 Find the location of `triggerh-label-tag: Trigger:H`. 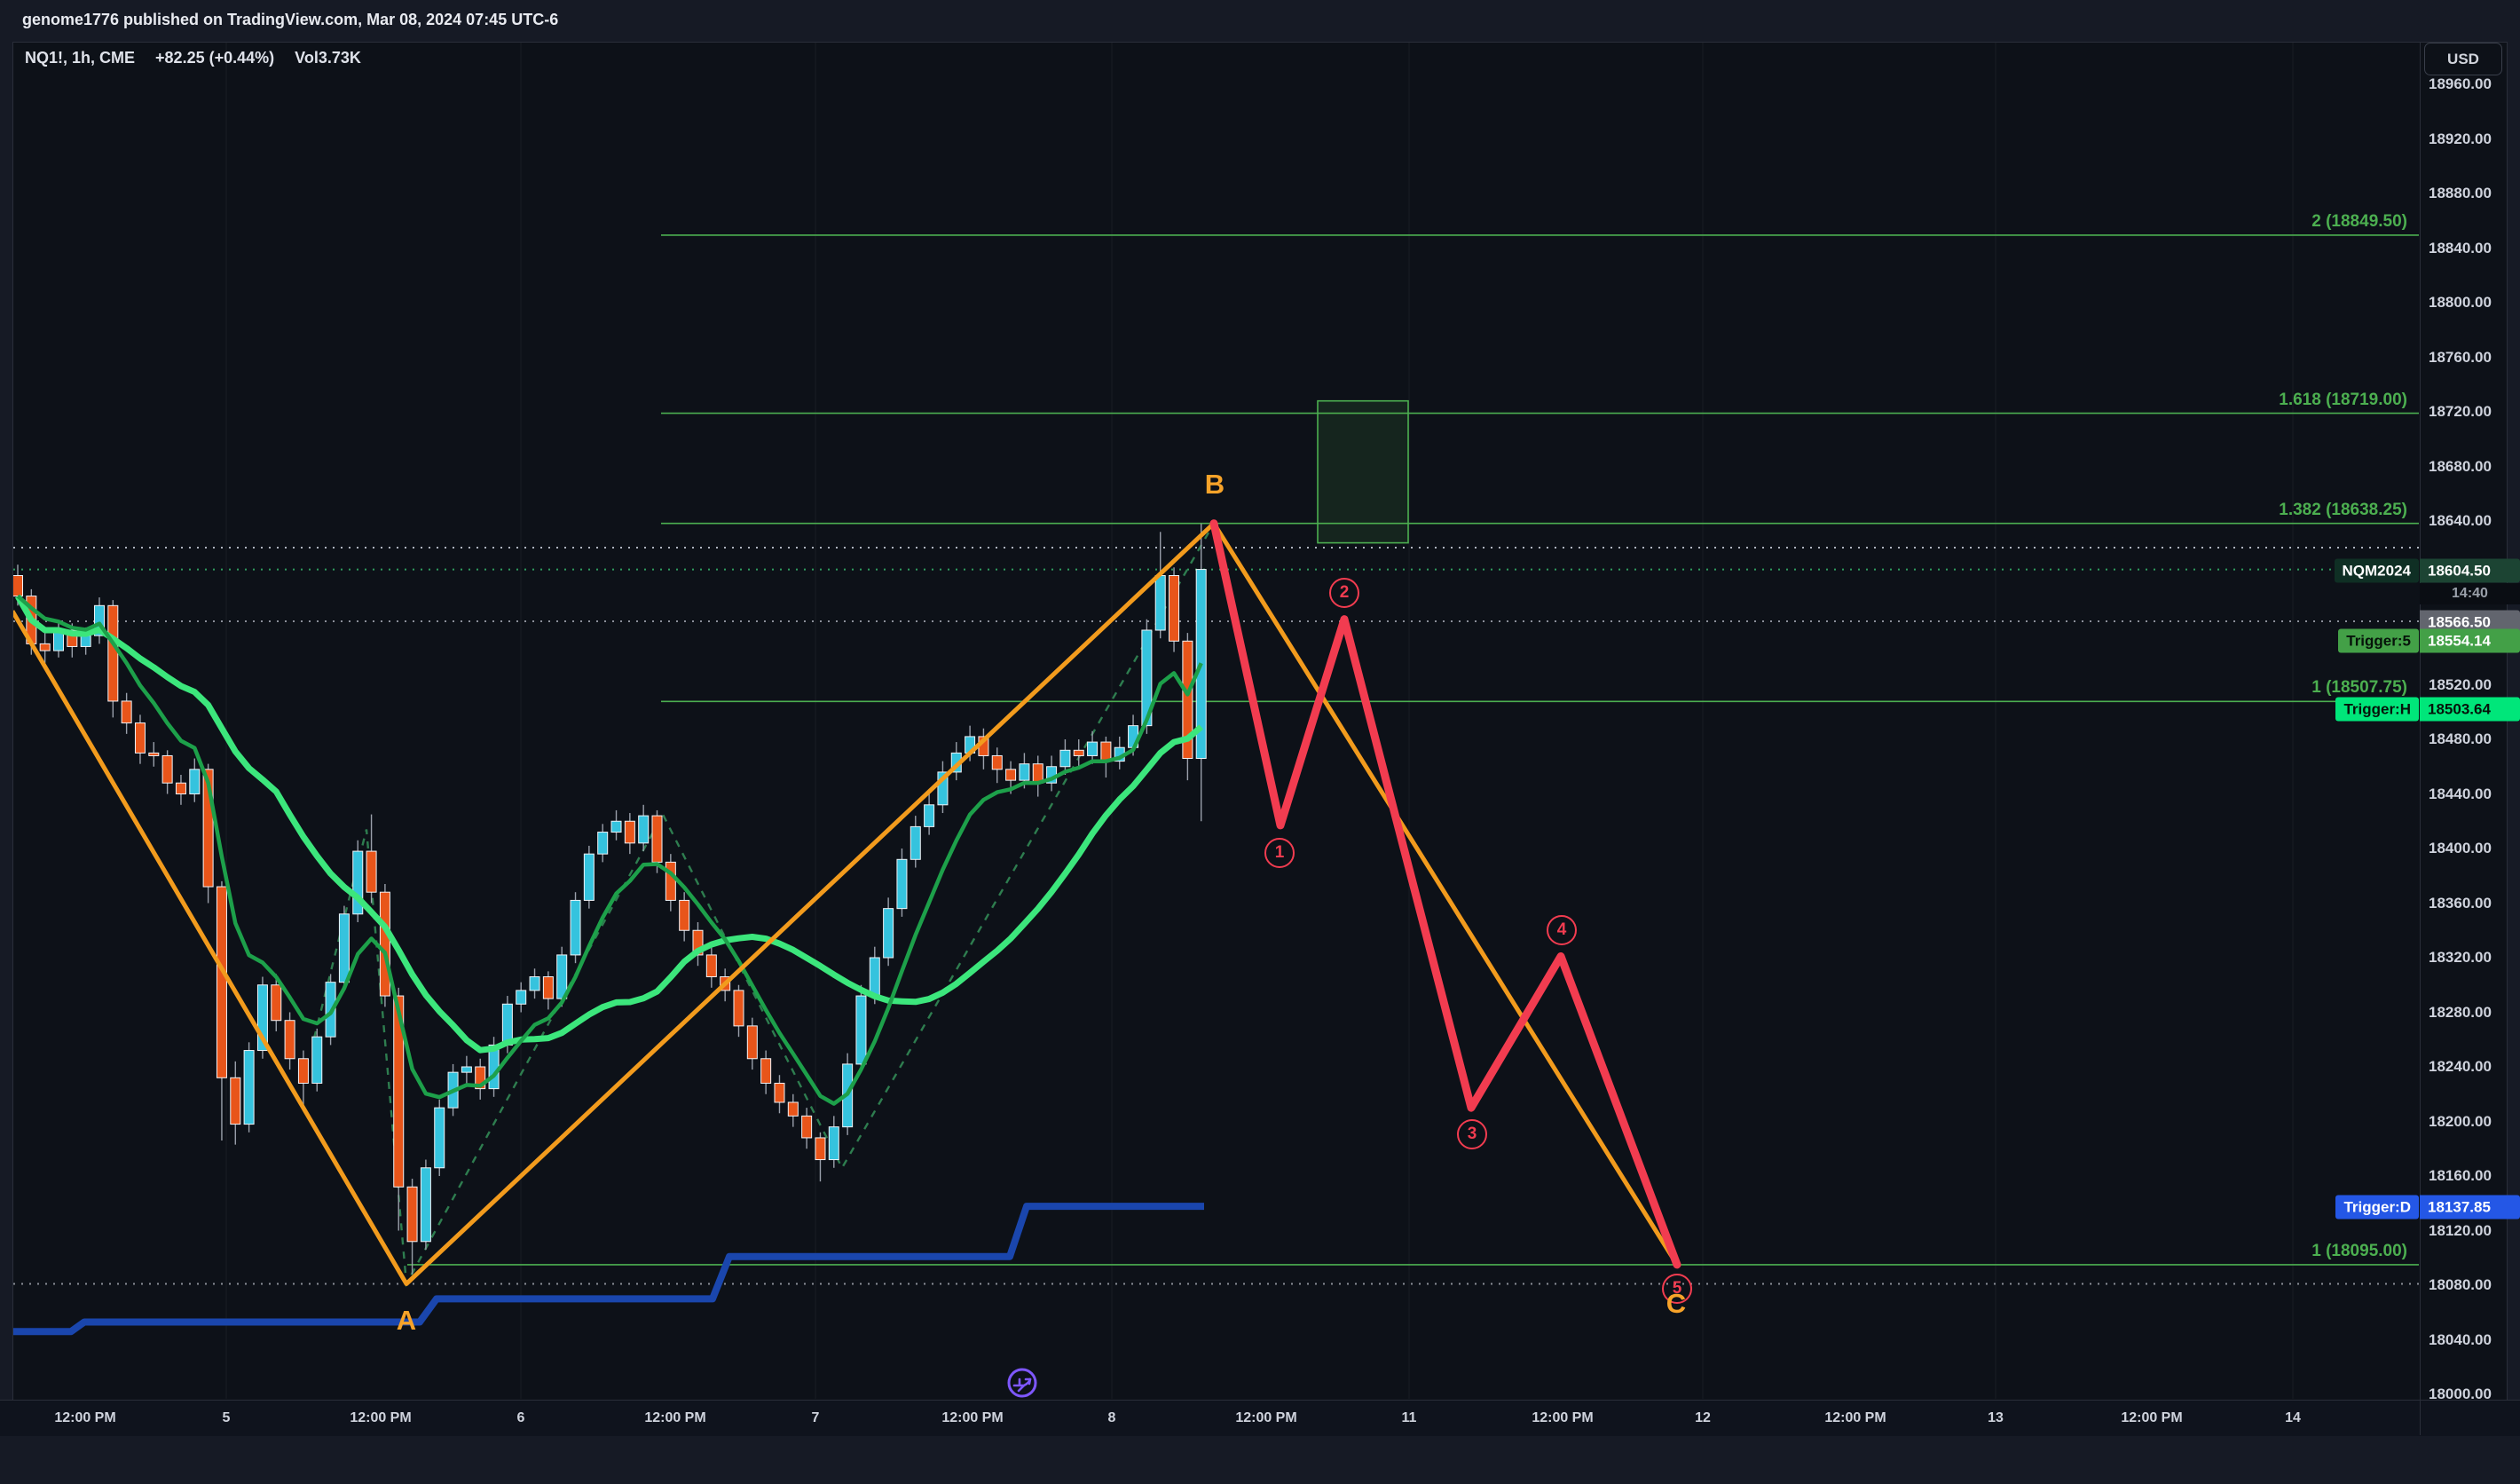

triggerh-label-tag: Trigger:H is located at coordinates (2377, 709).